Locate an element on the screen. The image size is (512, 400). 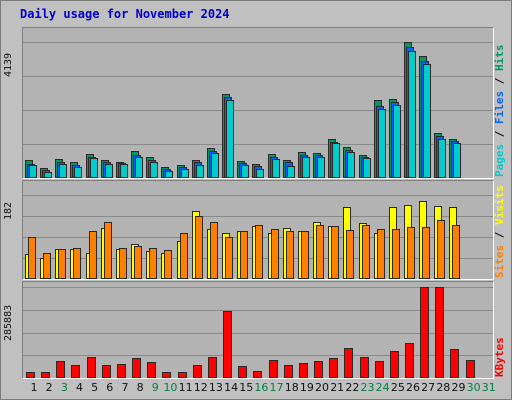
x-tick-label-day-23: 23 is located at coordinates (367, 387).